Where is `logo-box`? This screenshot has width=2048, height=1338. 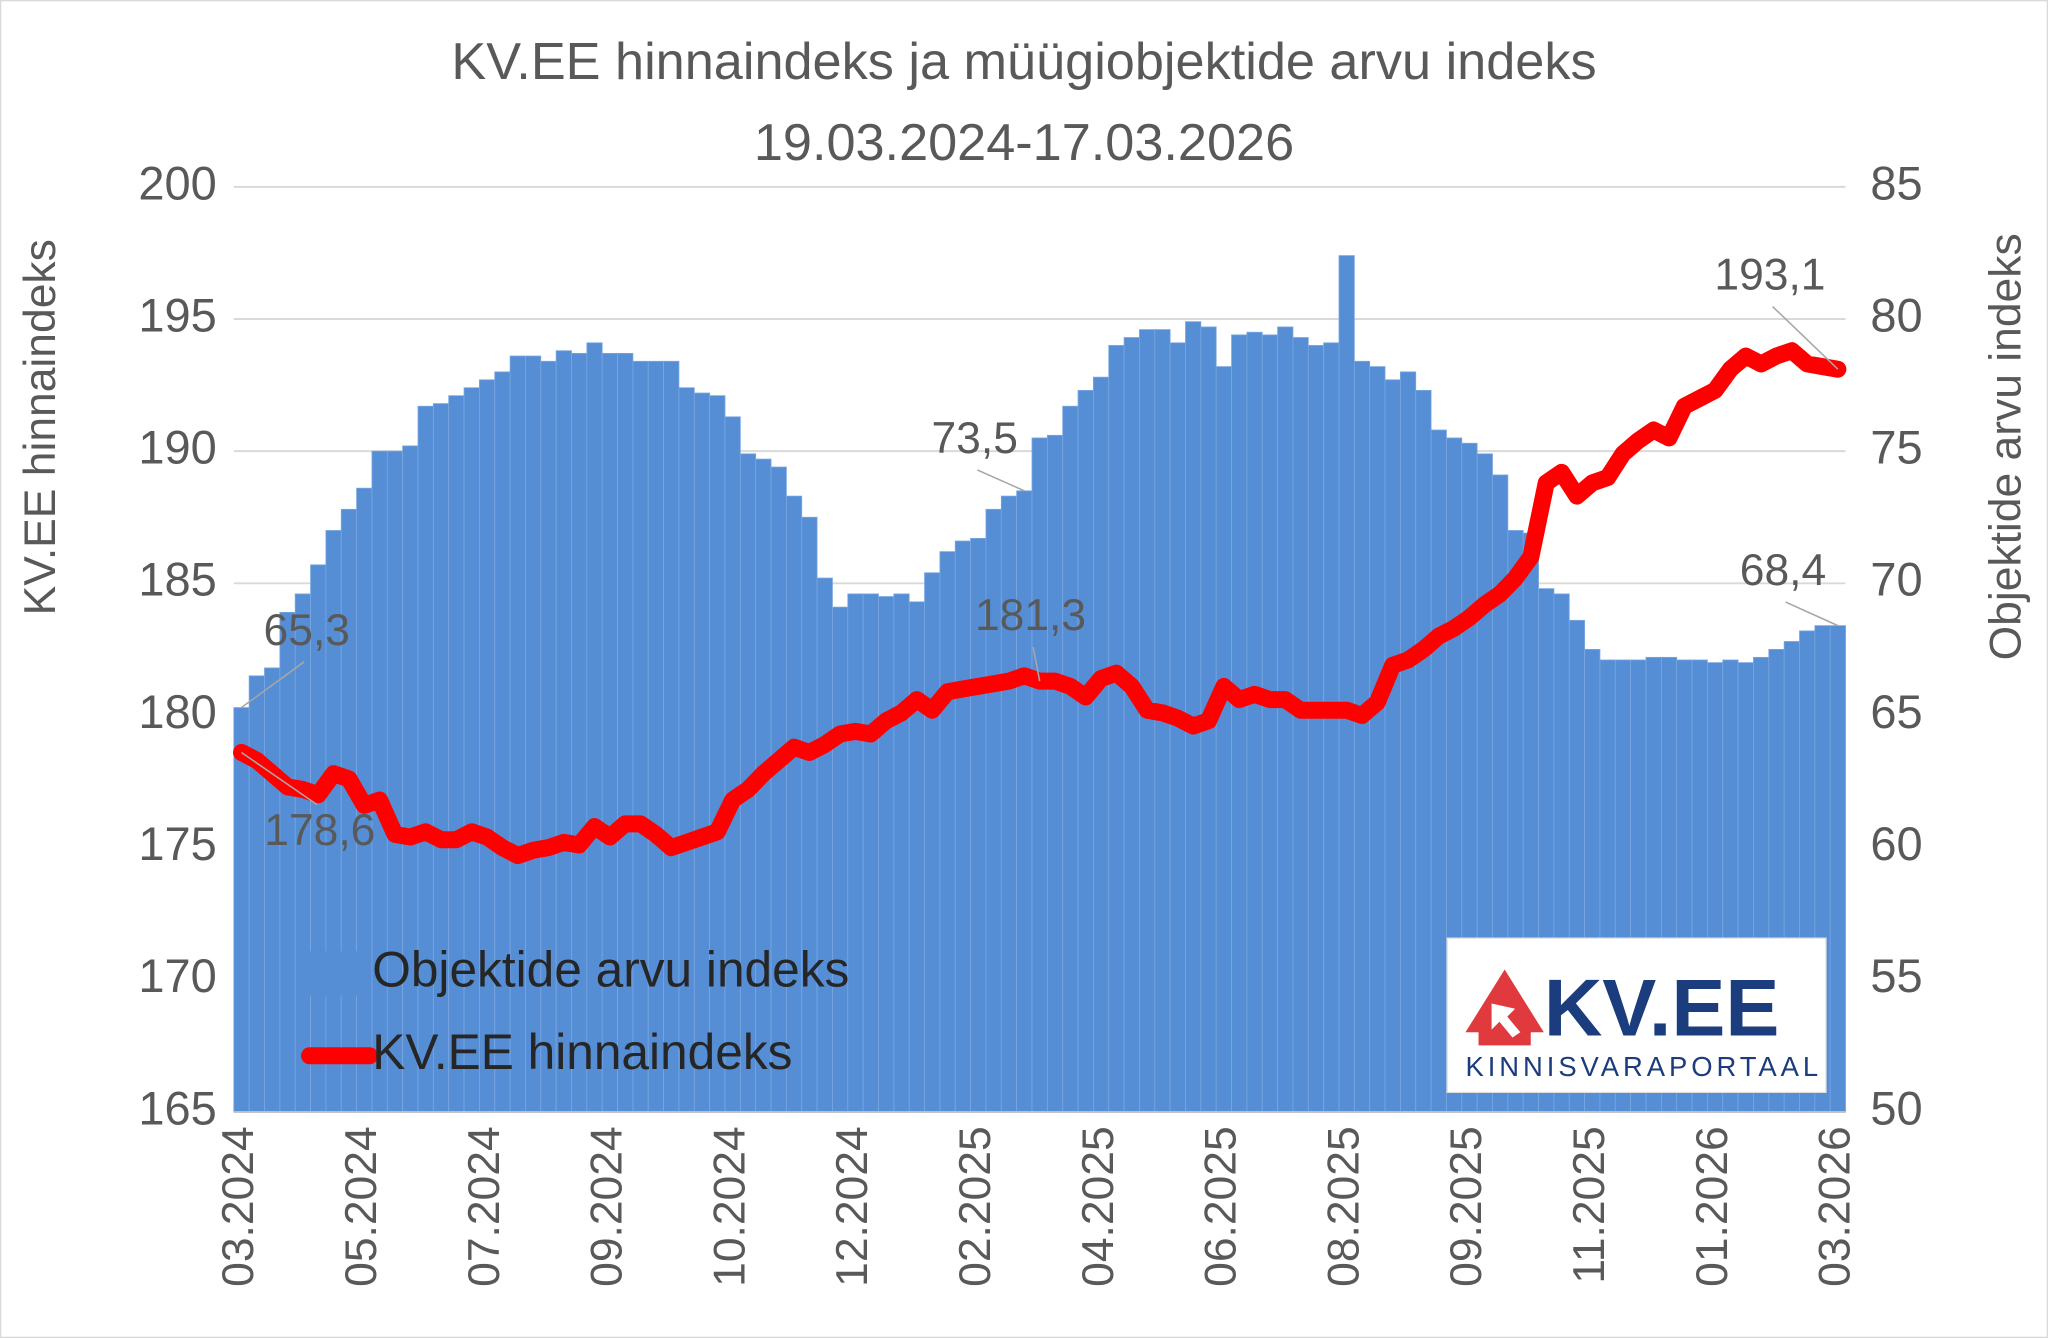 logo-box is located at coordinates (1636, 1015).